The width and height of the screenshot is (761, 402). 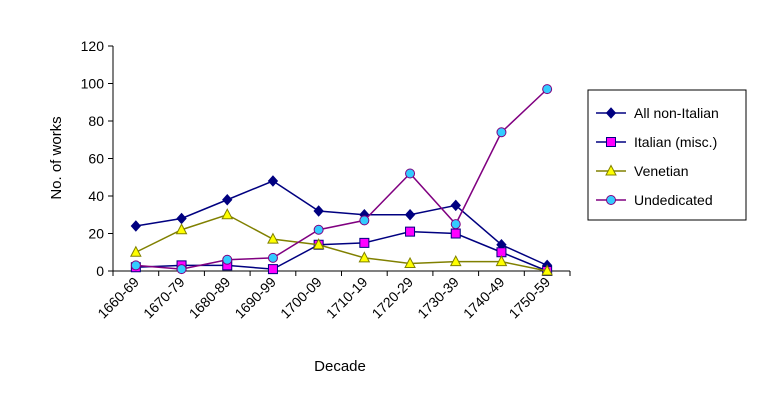 I want to click on y-tick-label: 100, so click(x=93, y=84).